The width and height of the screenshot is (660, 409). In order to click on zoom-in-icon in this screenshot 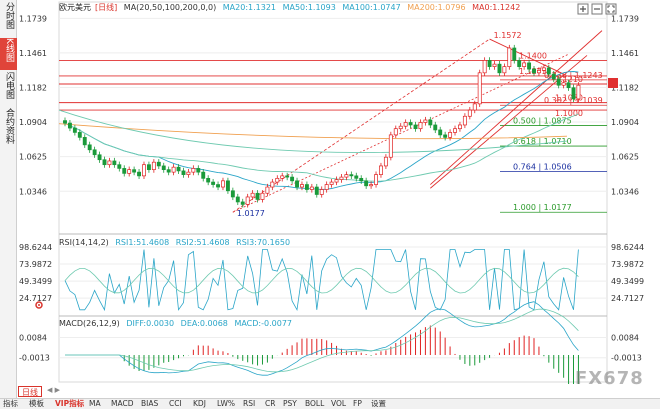, I will do `click(583, 9)`.